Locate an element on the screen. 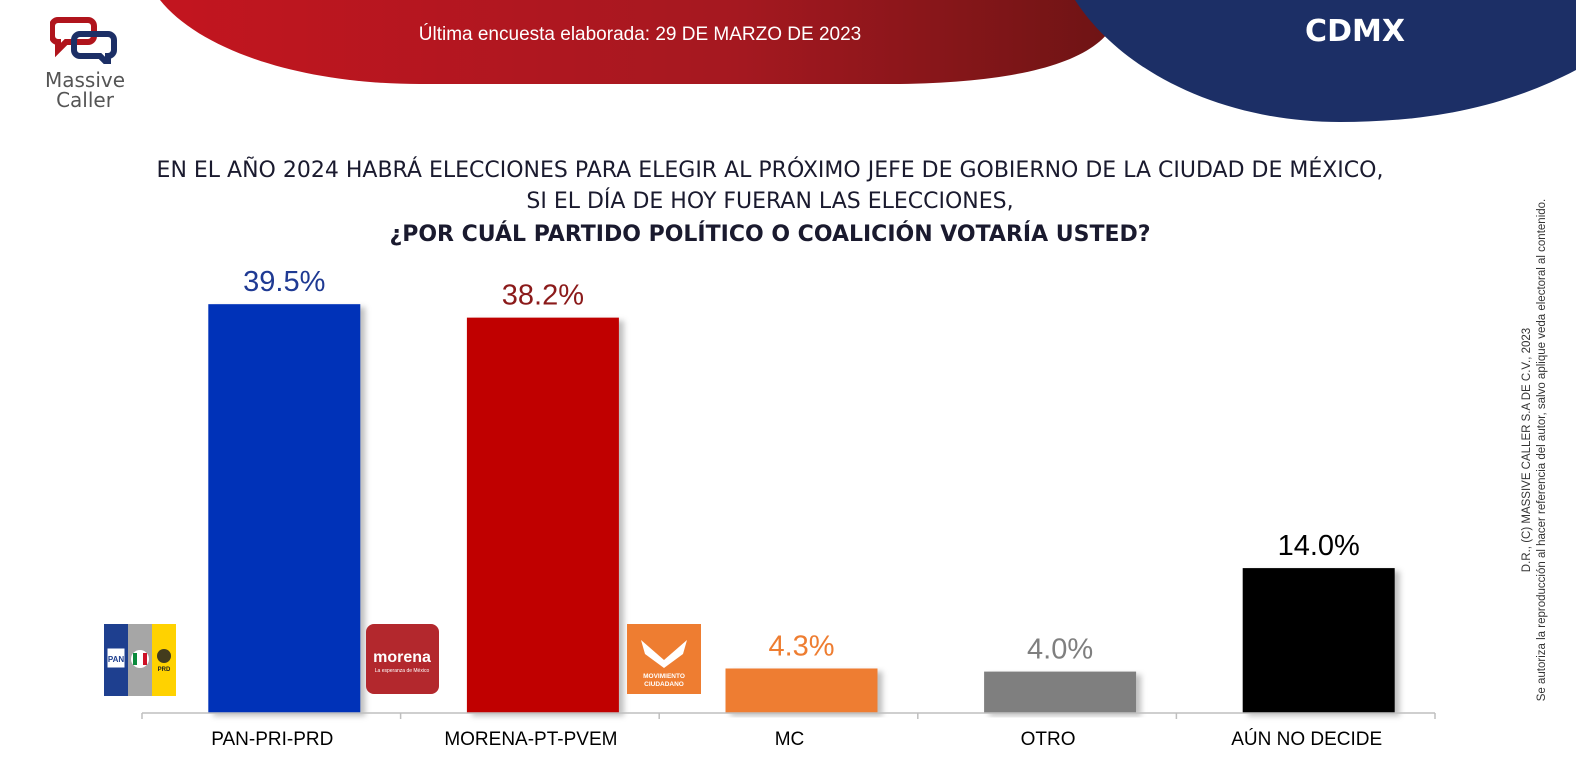 The width and height of the screenshot is (1576, 763). morena-slogan-text: La esperanza de México is located at coordinates (402, 671).